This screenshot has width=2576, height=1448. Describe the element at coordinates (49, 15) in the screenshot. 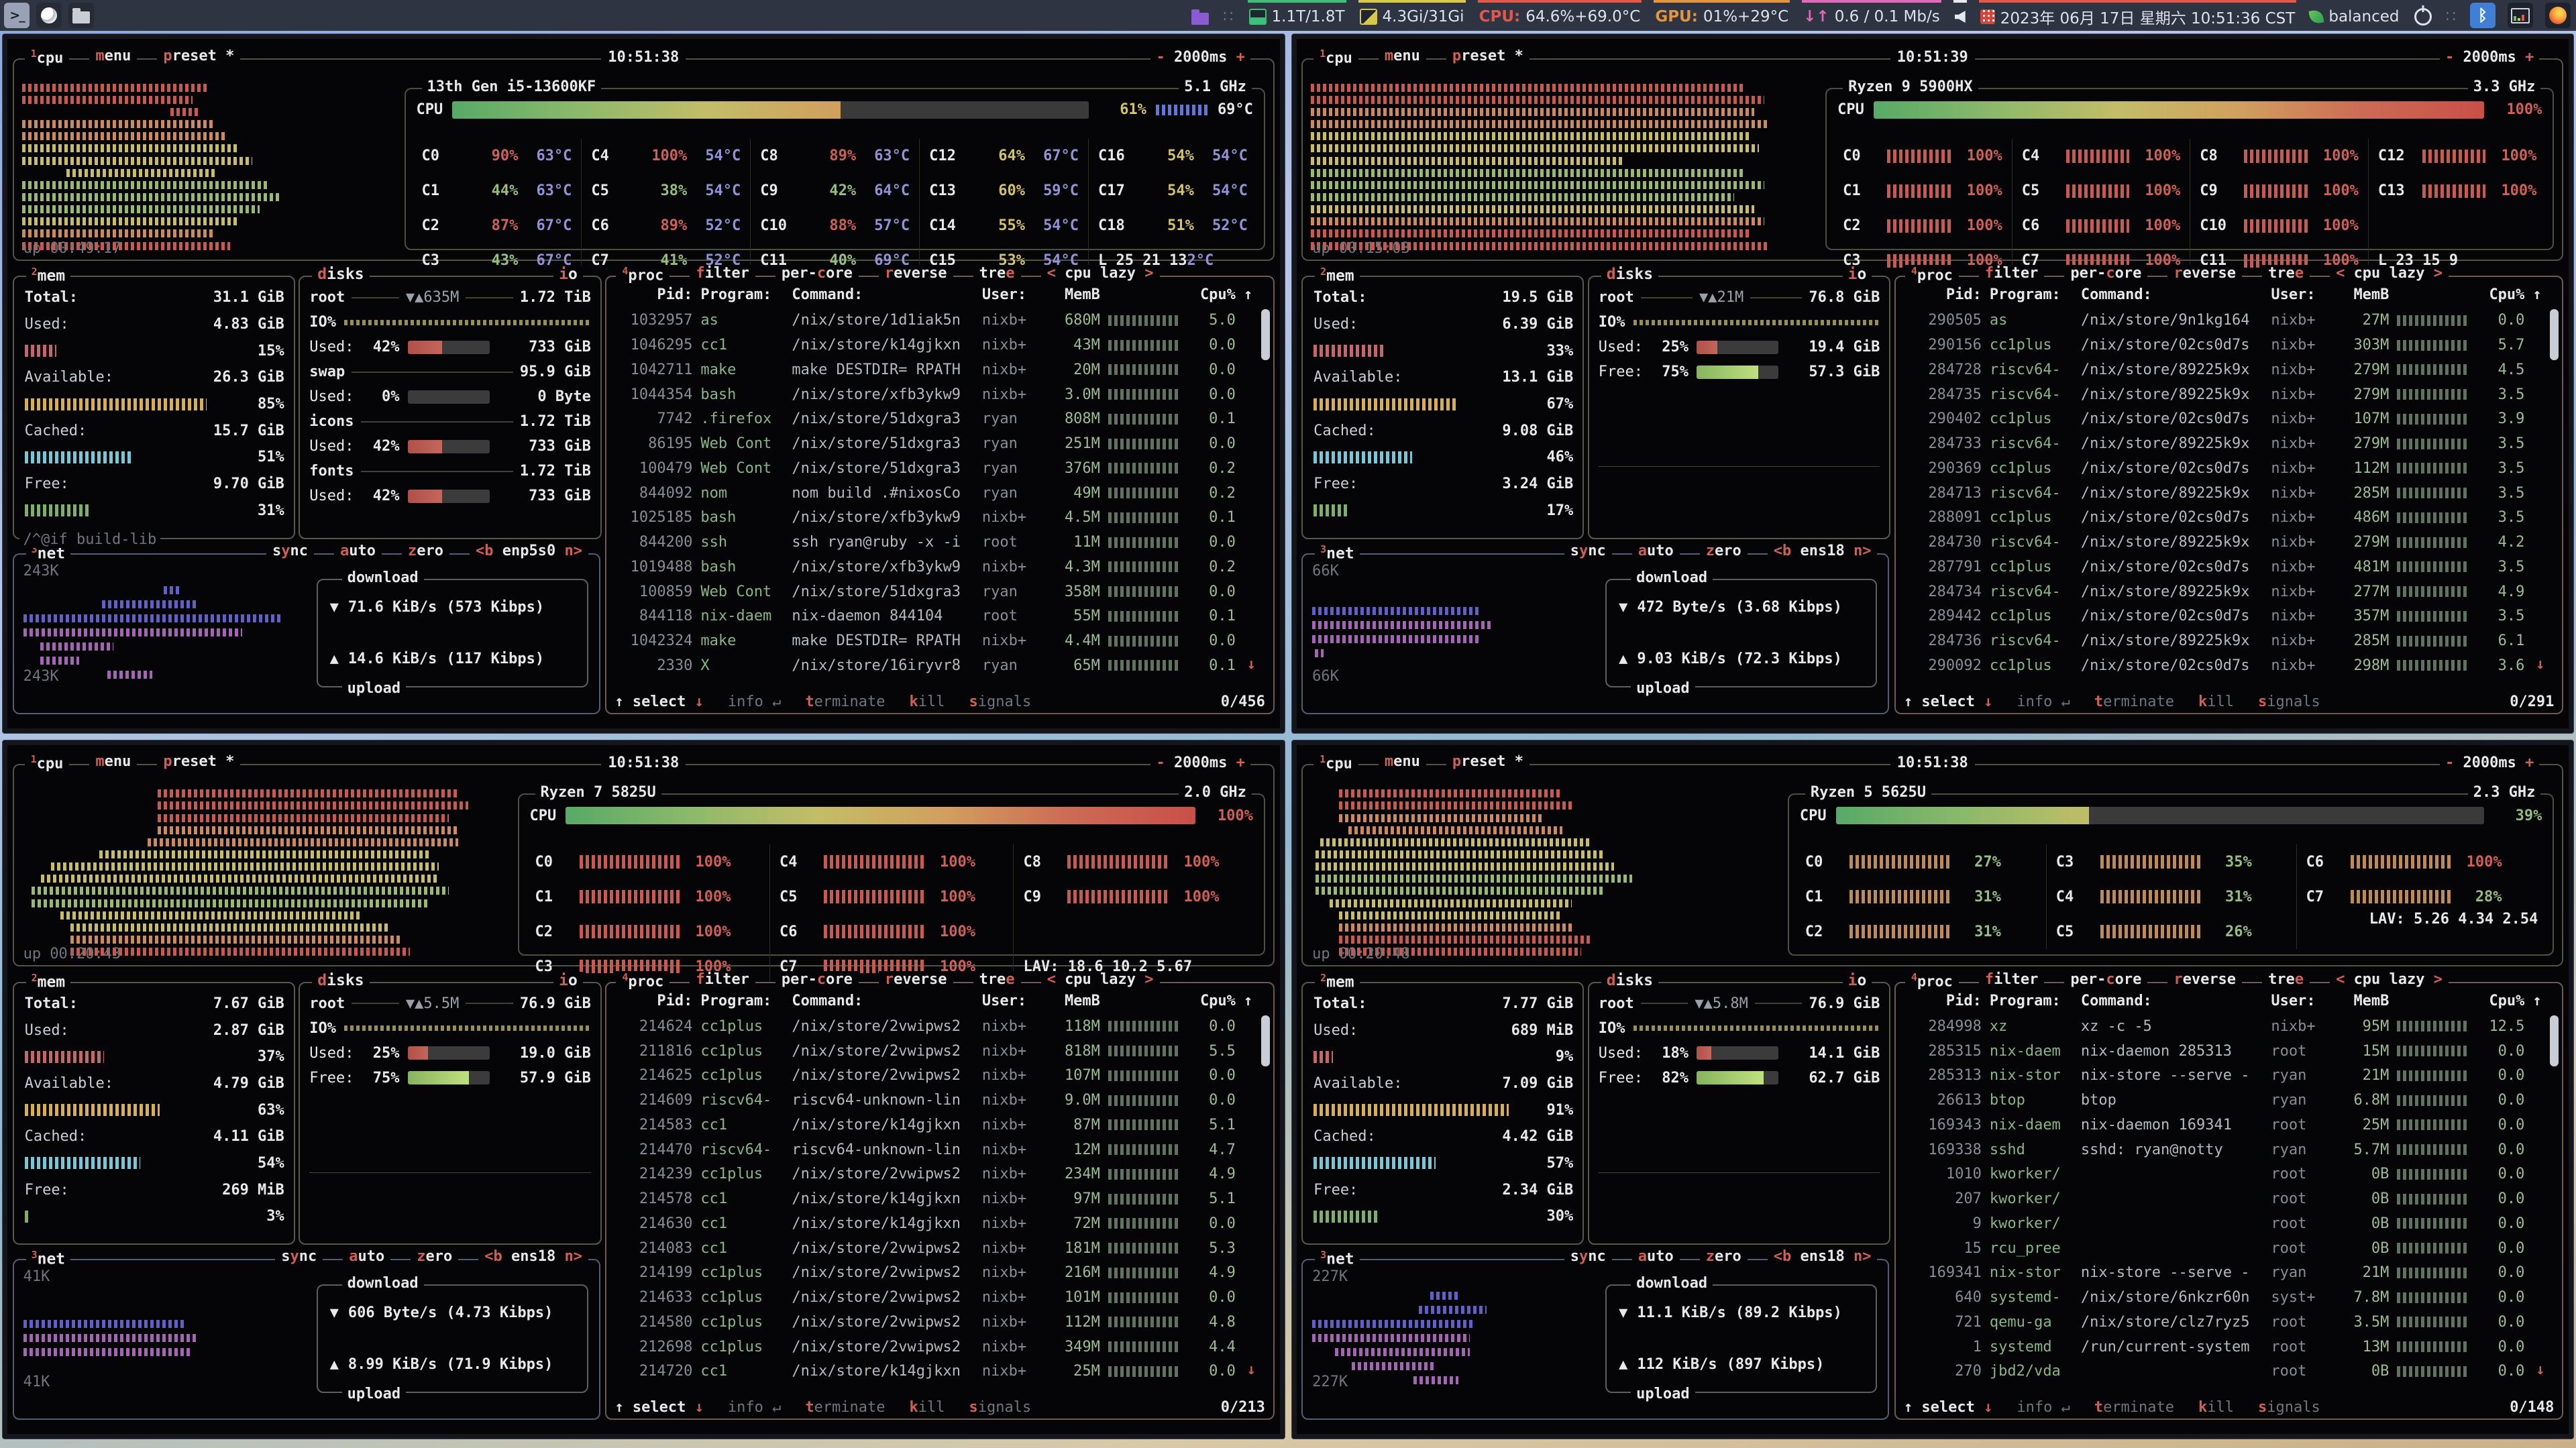

I see `taskbar-browser-button` at that location.